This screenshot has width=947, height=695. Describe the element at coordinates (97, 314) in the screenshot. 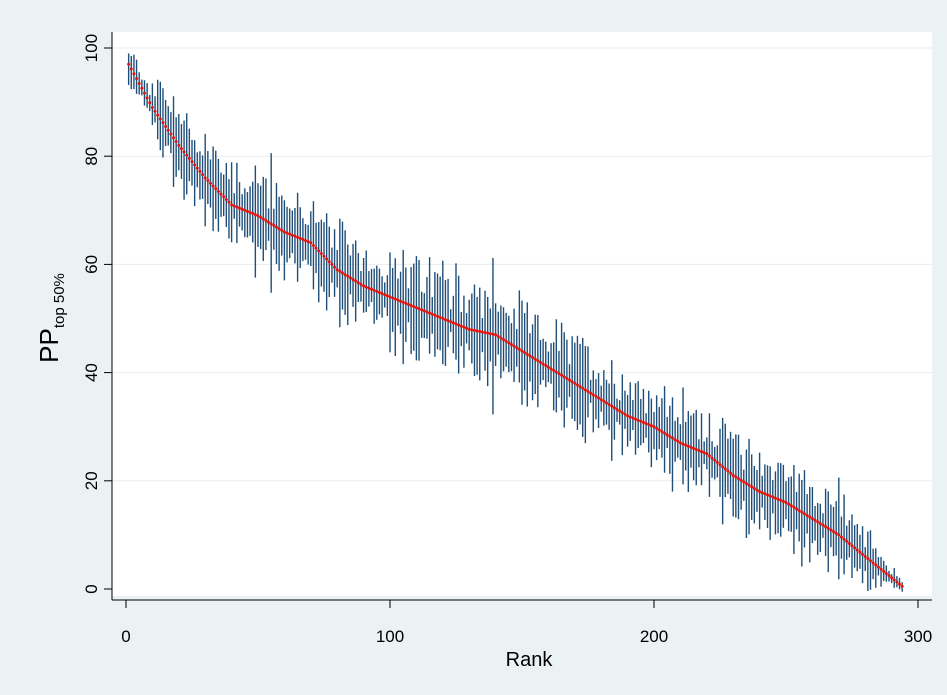

I see `y-axis-ticks: 0 20 40 60 80 100` at that location.